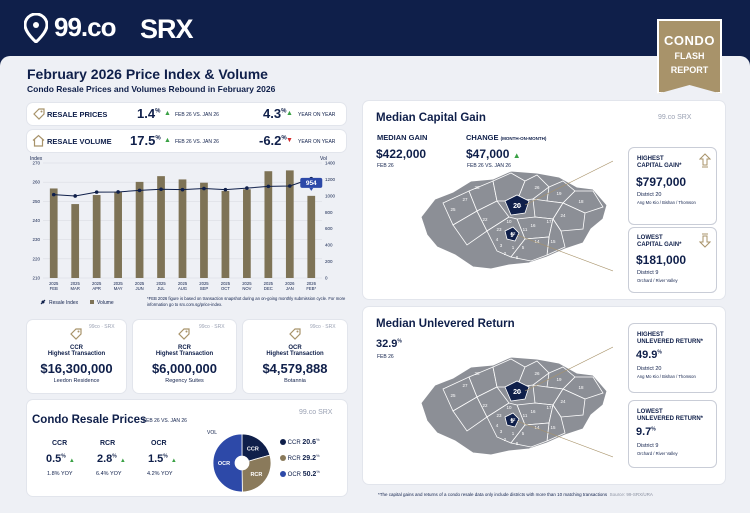 The width and height of the screenshot is (750, 513). What do you see at coordinates (76, 348) in the screenshot?
I see `ccr-region: CCR` at bounding box center [76, 348].